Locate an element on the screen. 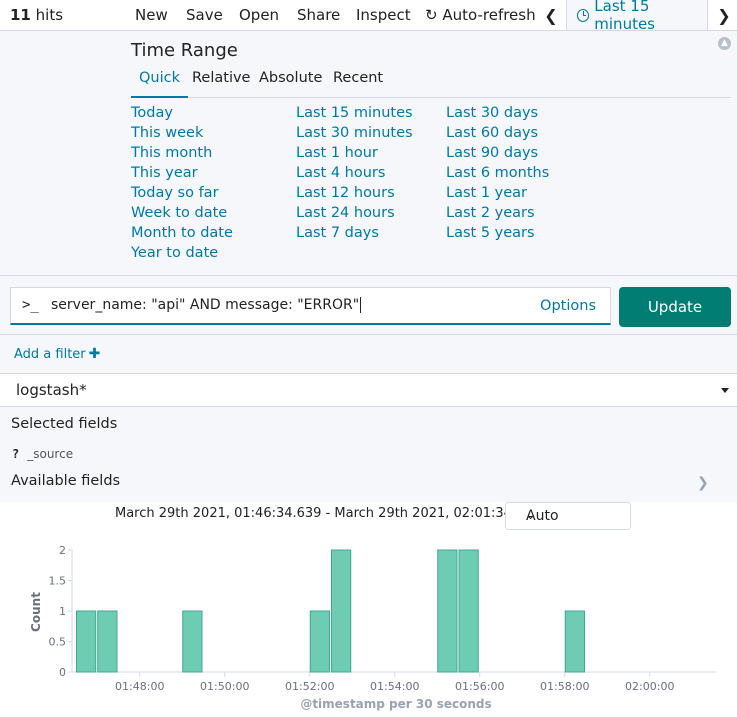 This screenshot has height=717, width=737. open-button: Open is located at coordinates (259, 15).